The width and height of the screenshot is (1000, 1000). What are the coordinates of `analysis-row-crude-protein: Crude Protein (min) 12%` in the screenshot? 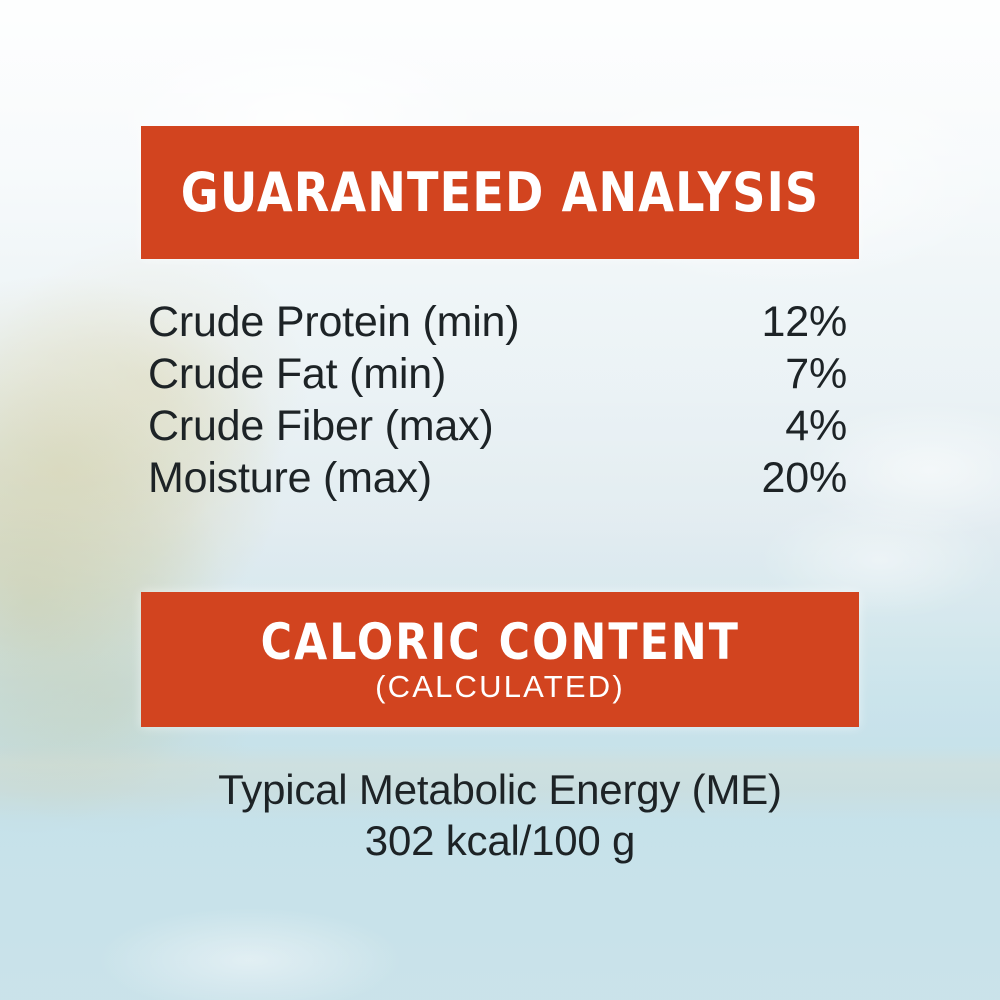 It's located at (497, 322).